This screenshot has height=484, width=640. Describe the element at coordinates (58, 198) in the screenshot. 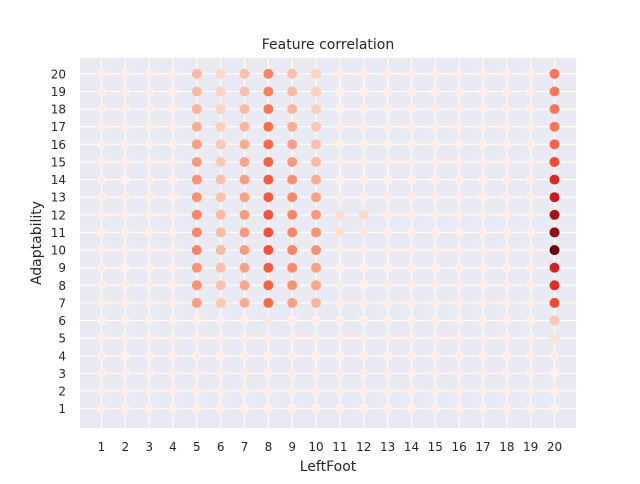

I see `y-tick-label: 13` at that location.